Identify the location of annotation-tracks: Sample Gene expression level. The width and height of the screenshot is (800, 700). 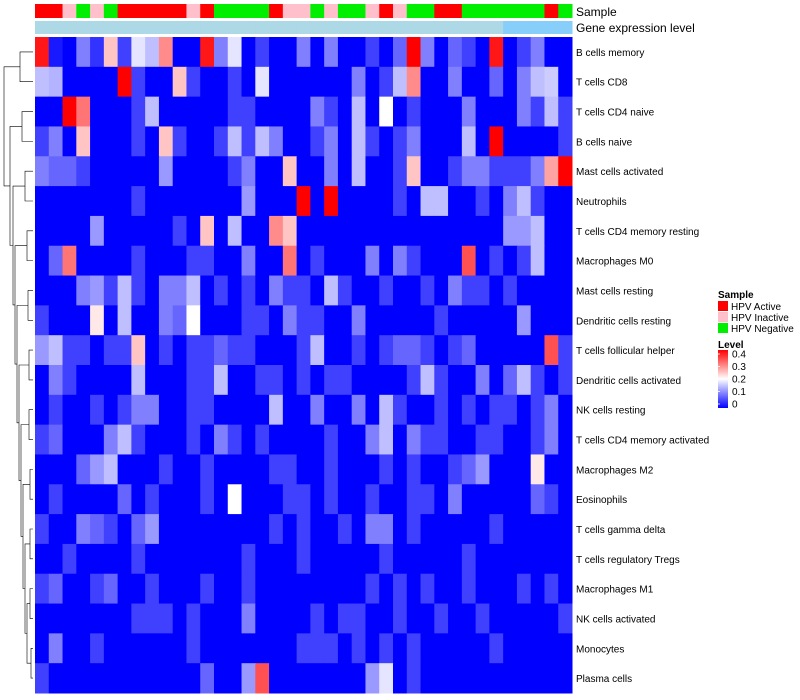
(365, 19).